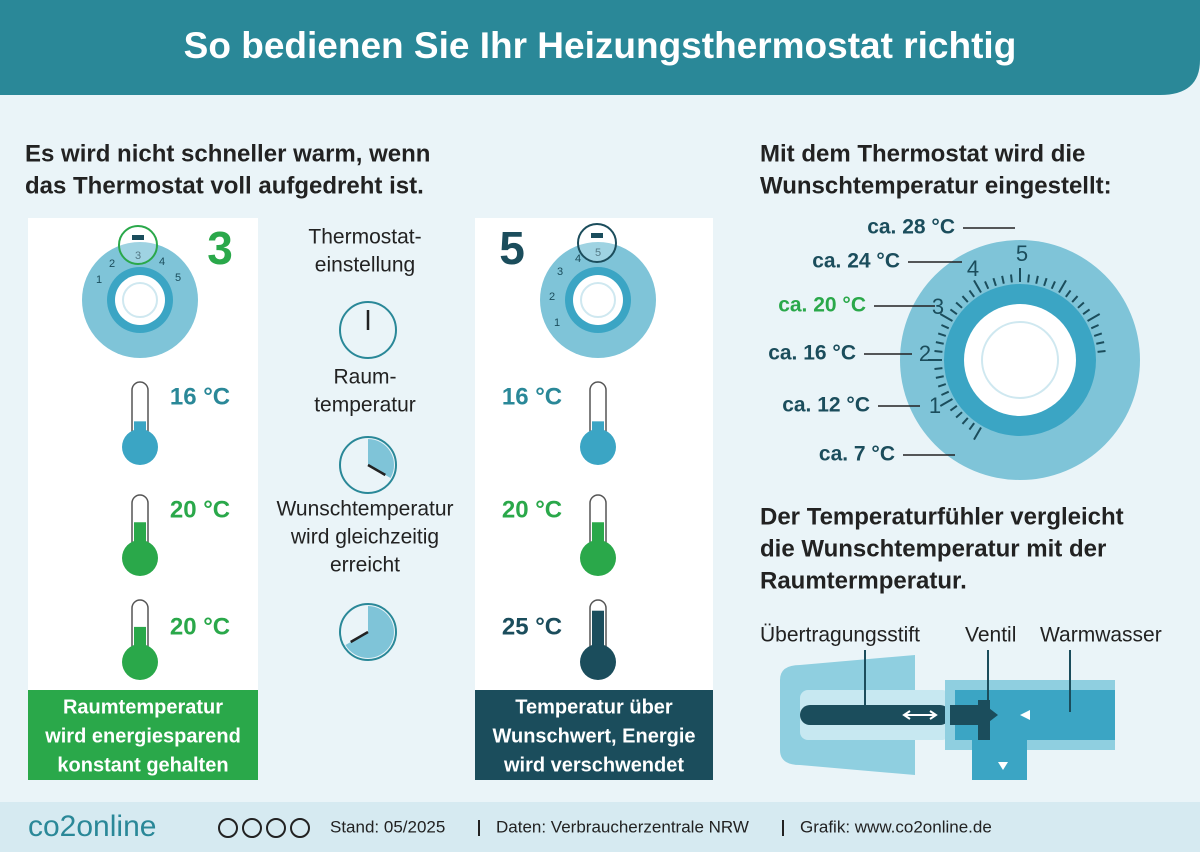 This screenshot has height=852, width=1200. Describe the element at coordinates (990, 635) in the screenshot. I see `valve-label: Ventil` at that location.